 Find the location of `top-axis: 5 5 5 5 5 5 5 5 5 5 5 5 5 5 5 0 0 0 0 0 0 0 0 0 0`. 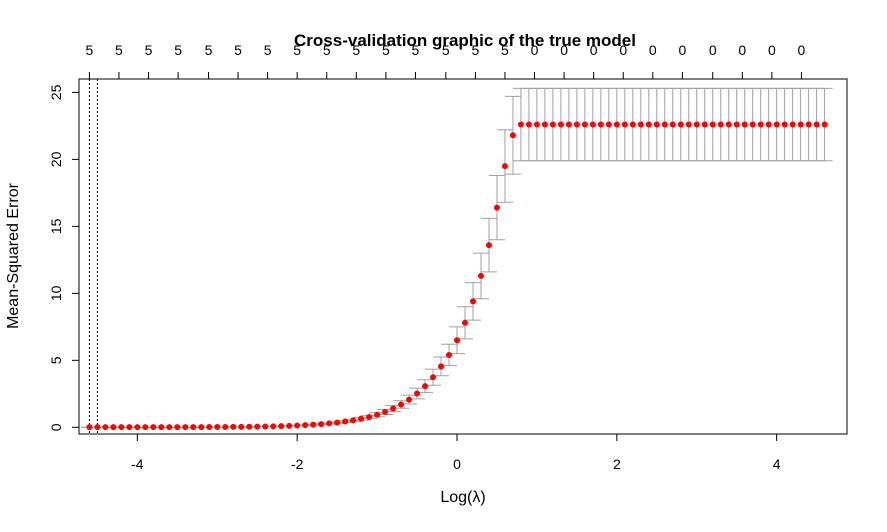

top-axis: 5 5 5 5 5 5 5 5 5 5 5 5 5 5 5 0 0 0 0 0 0 0 0 0 0 is located at coordinates (445, 61).